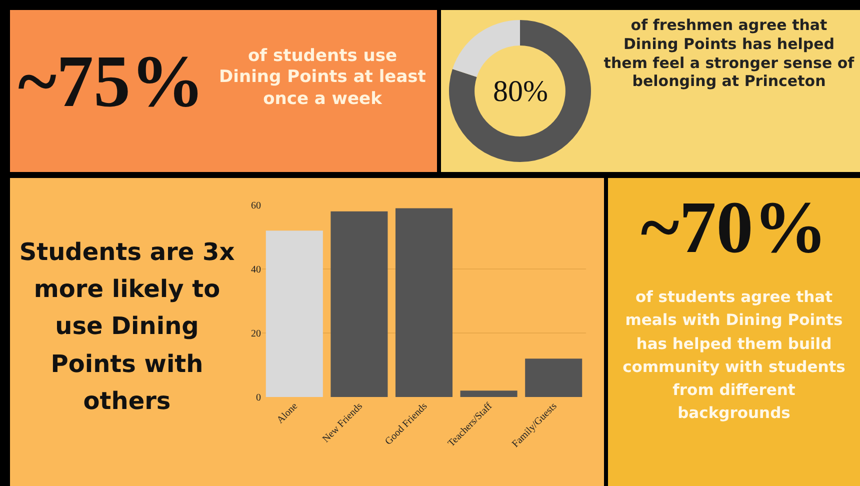 This screenshot has height=486, width=860. What do you see at coordinates (322, 78) in the screenshot?
I see `text: of students use Dining Points at least once a week` at bounding box center [322, 78].